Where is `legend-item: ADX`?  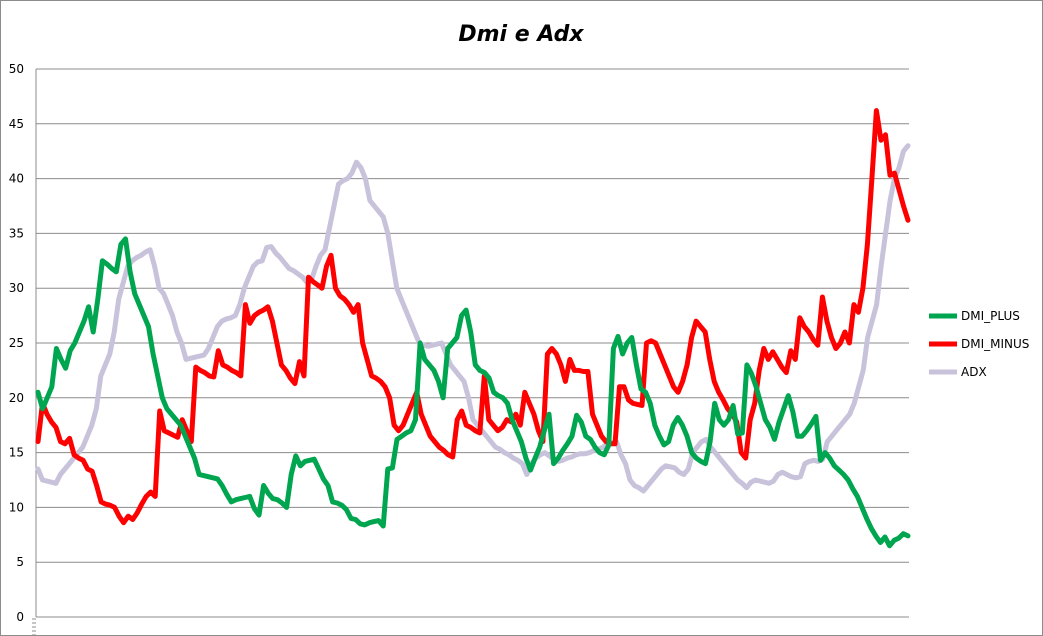
legend-item: ADX is located at coordinates (958, 372).